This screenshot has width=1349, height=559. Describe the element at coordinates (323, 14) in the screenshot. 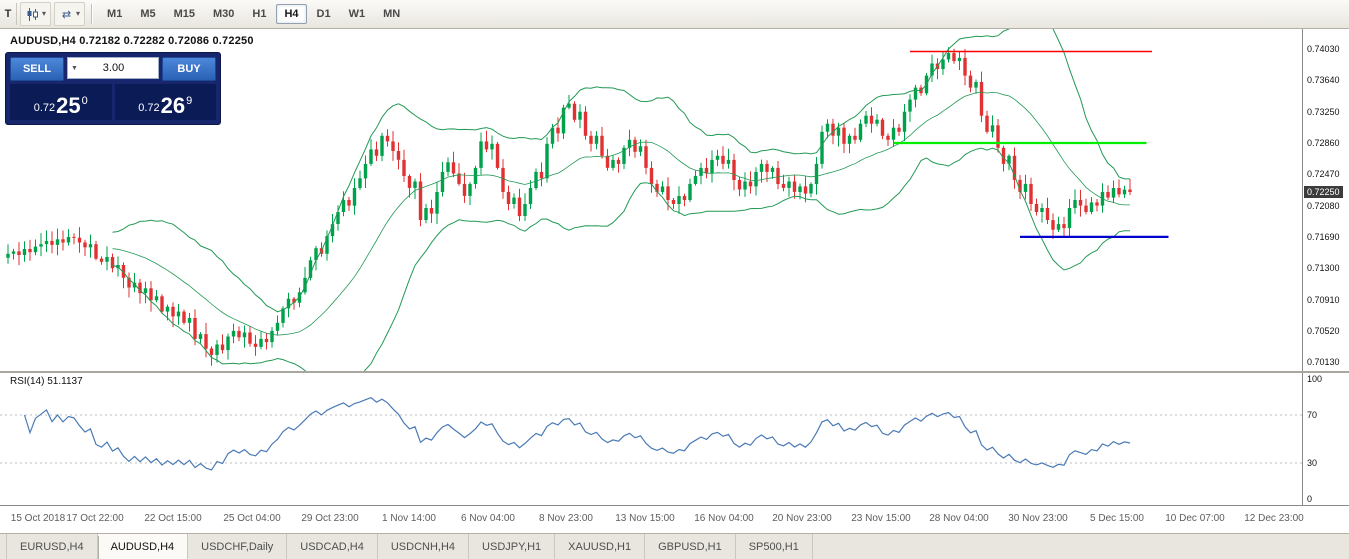

I see `timeframe-button-d1: D1` at that location.